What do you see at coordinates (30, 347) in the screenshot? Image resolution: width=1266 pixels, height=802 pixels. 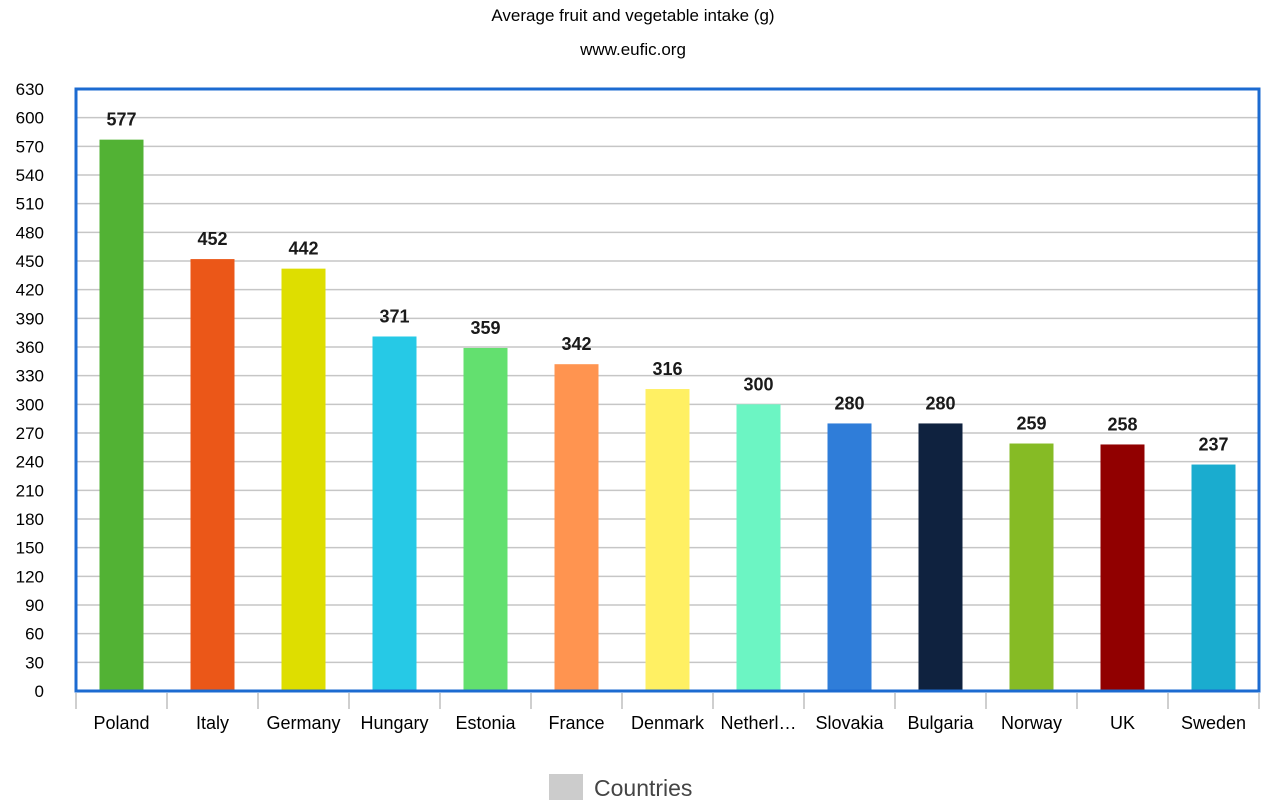 I see `y-tick-label: 360` at bounding box center [30, 347].